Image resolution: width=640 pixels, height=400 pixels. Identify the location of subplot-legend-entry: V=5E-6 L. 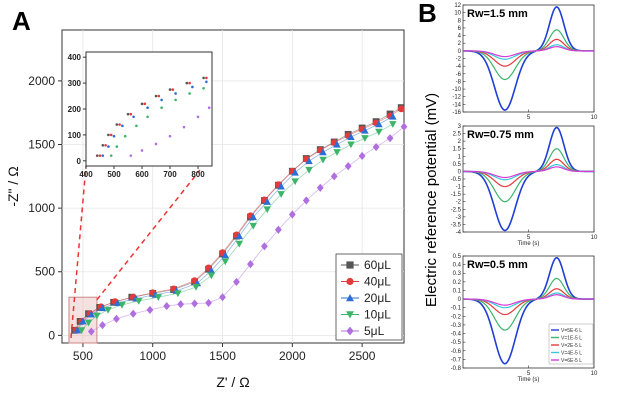
(571, 331).